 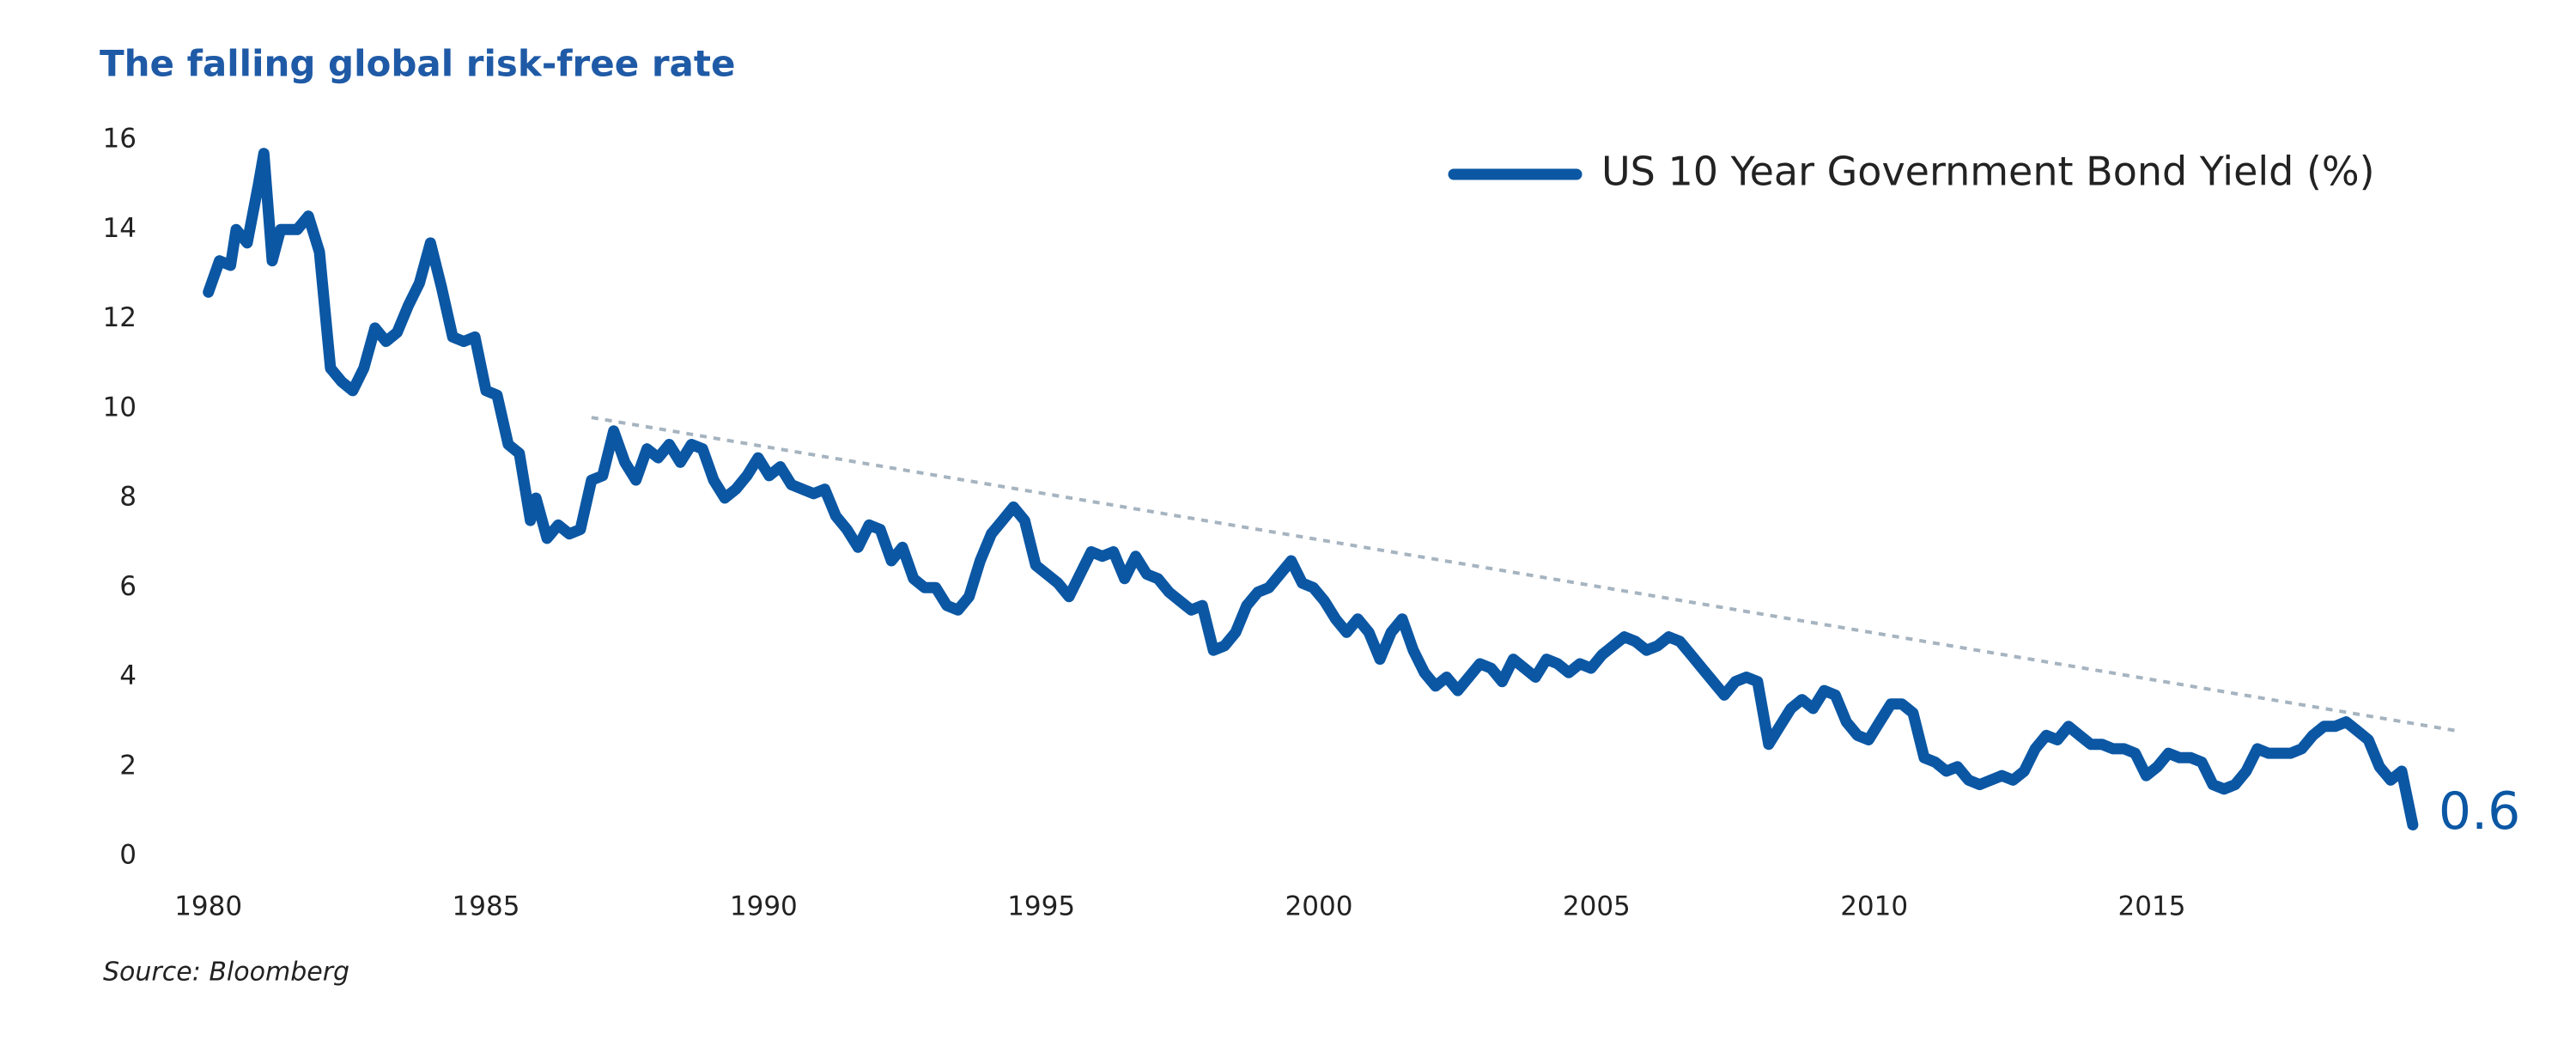 What do you see at coordinates (486, 907) in the screenshot?
I see `x-tick-label: 1985` at bounding box center [486, 907].